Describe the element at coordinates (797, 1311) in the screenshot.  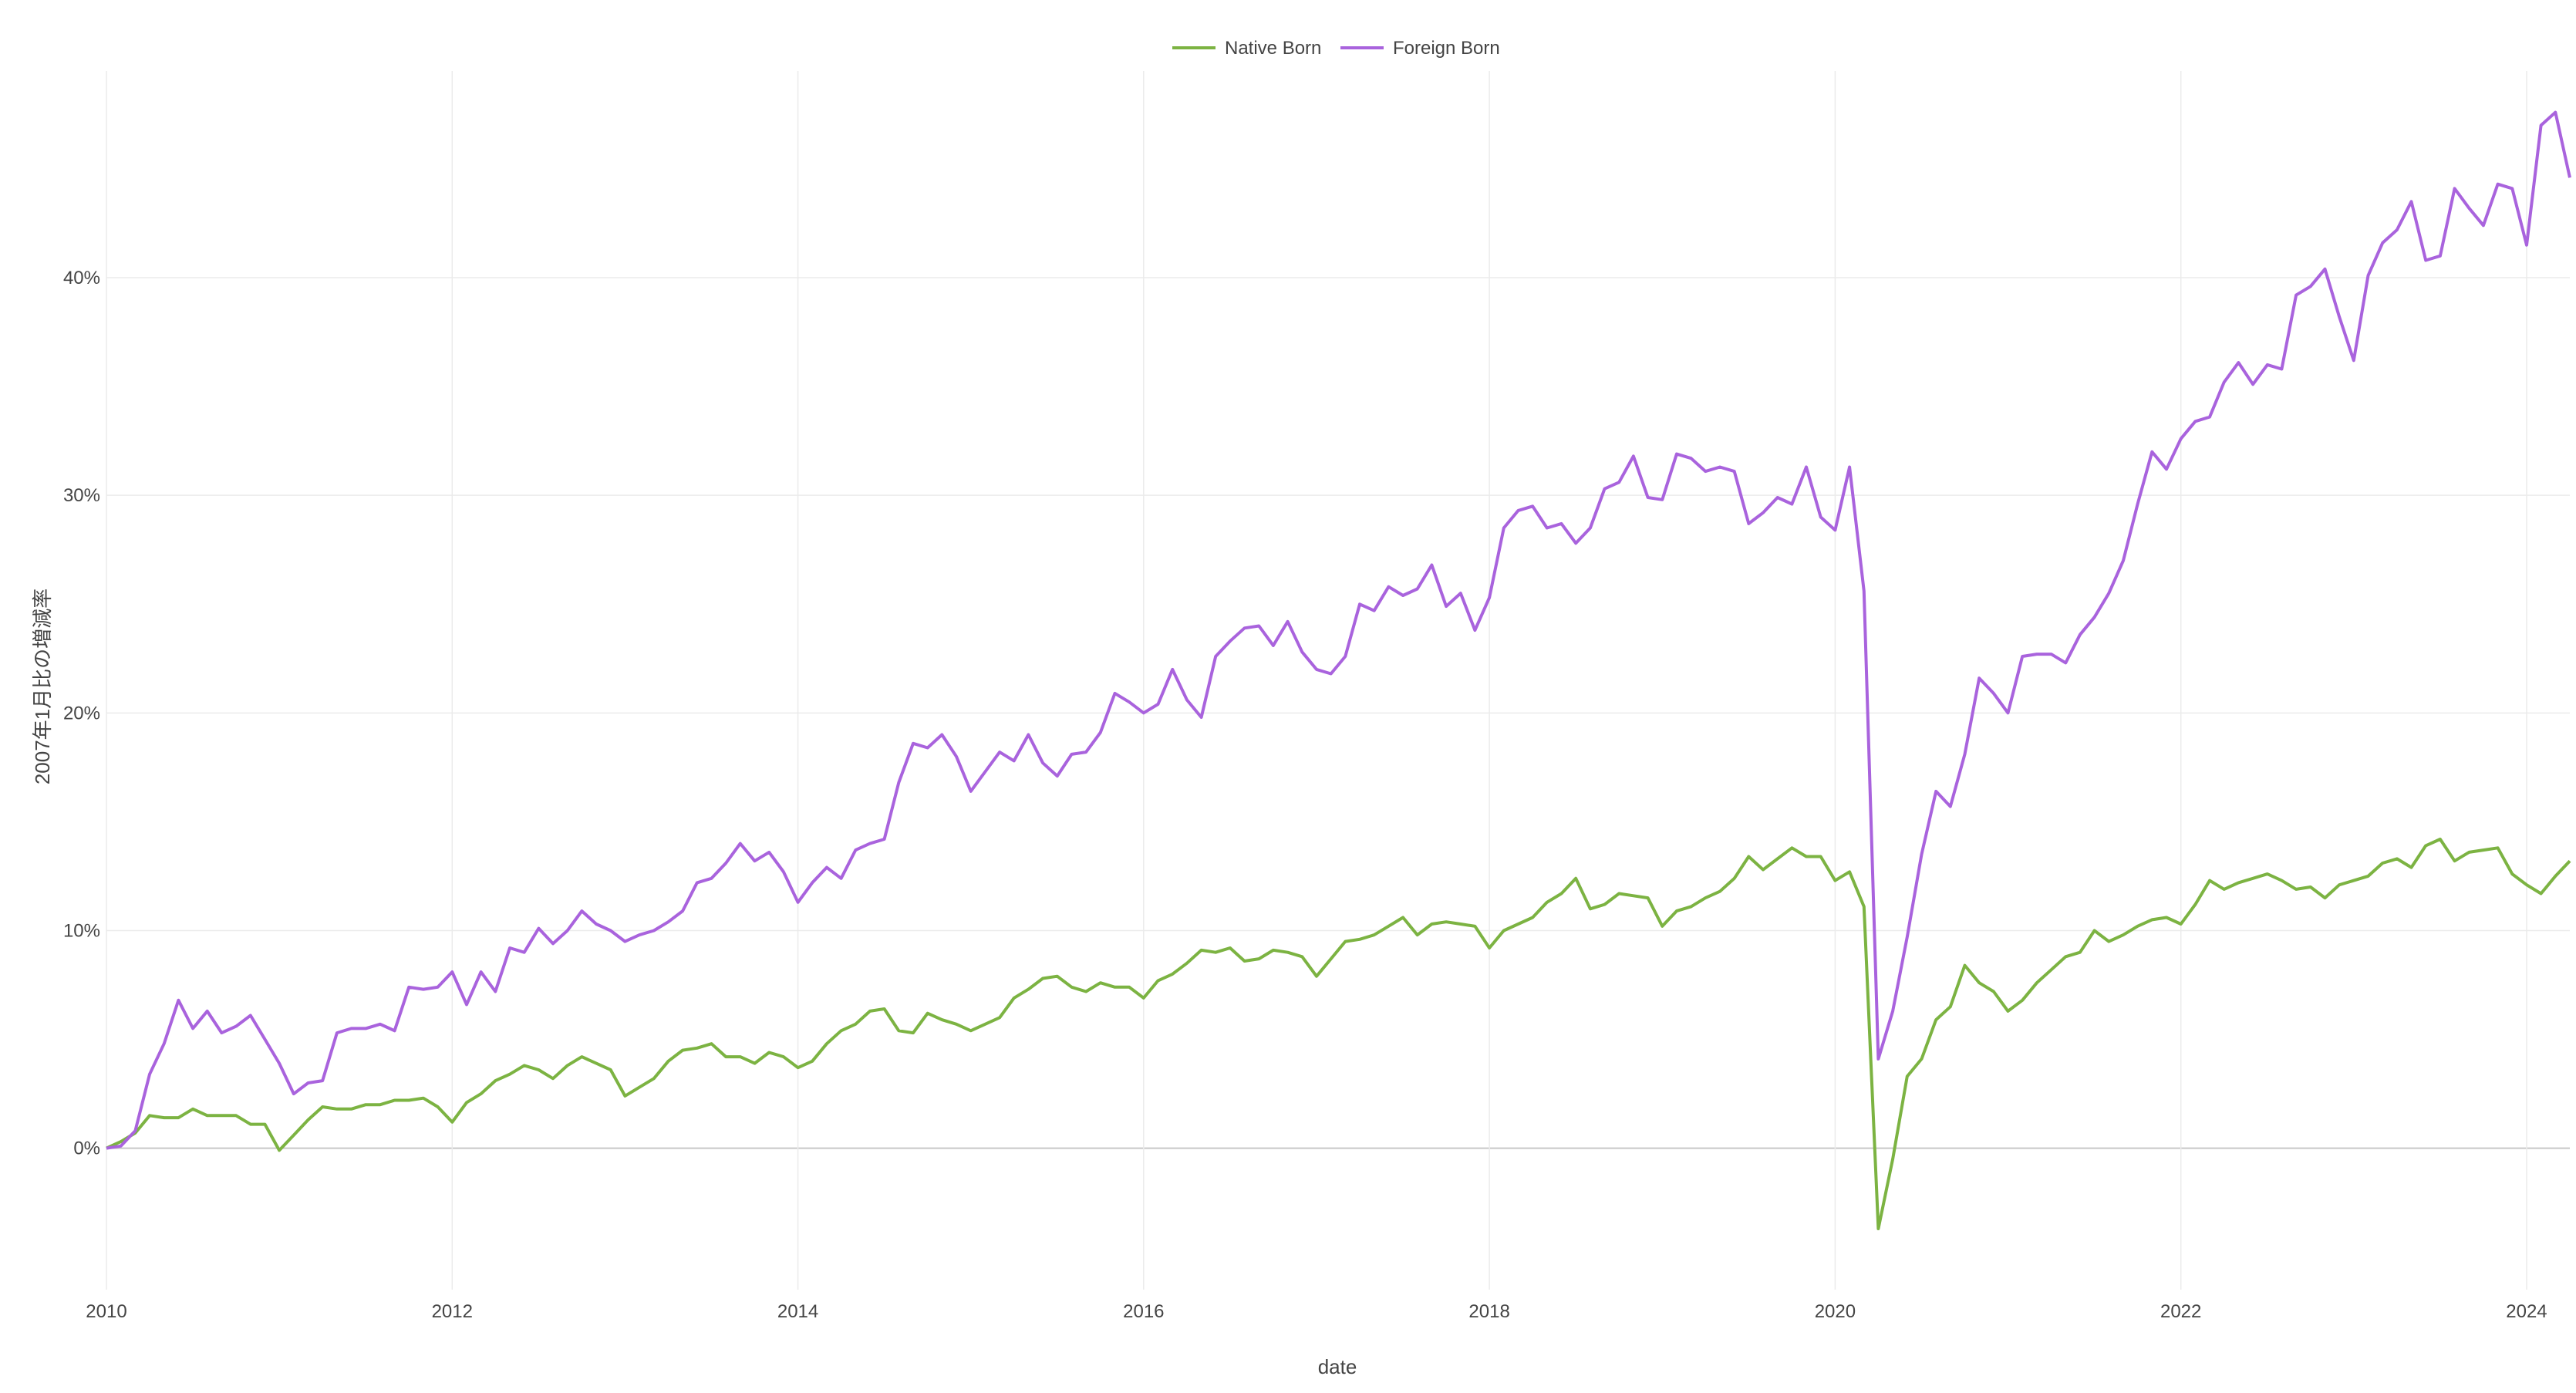
I see `x-tick-label: 2014` at that location.